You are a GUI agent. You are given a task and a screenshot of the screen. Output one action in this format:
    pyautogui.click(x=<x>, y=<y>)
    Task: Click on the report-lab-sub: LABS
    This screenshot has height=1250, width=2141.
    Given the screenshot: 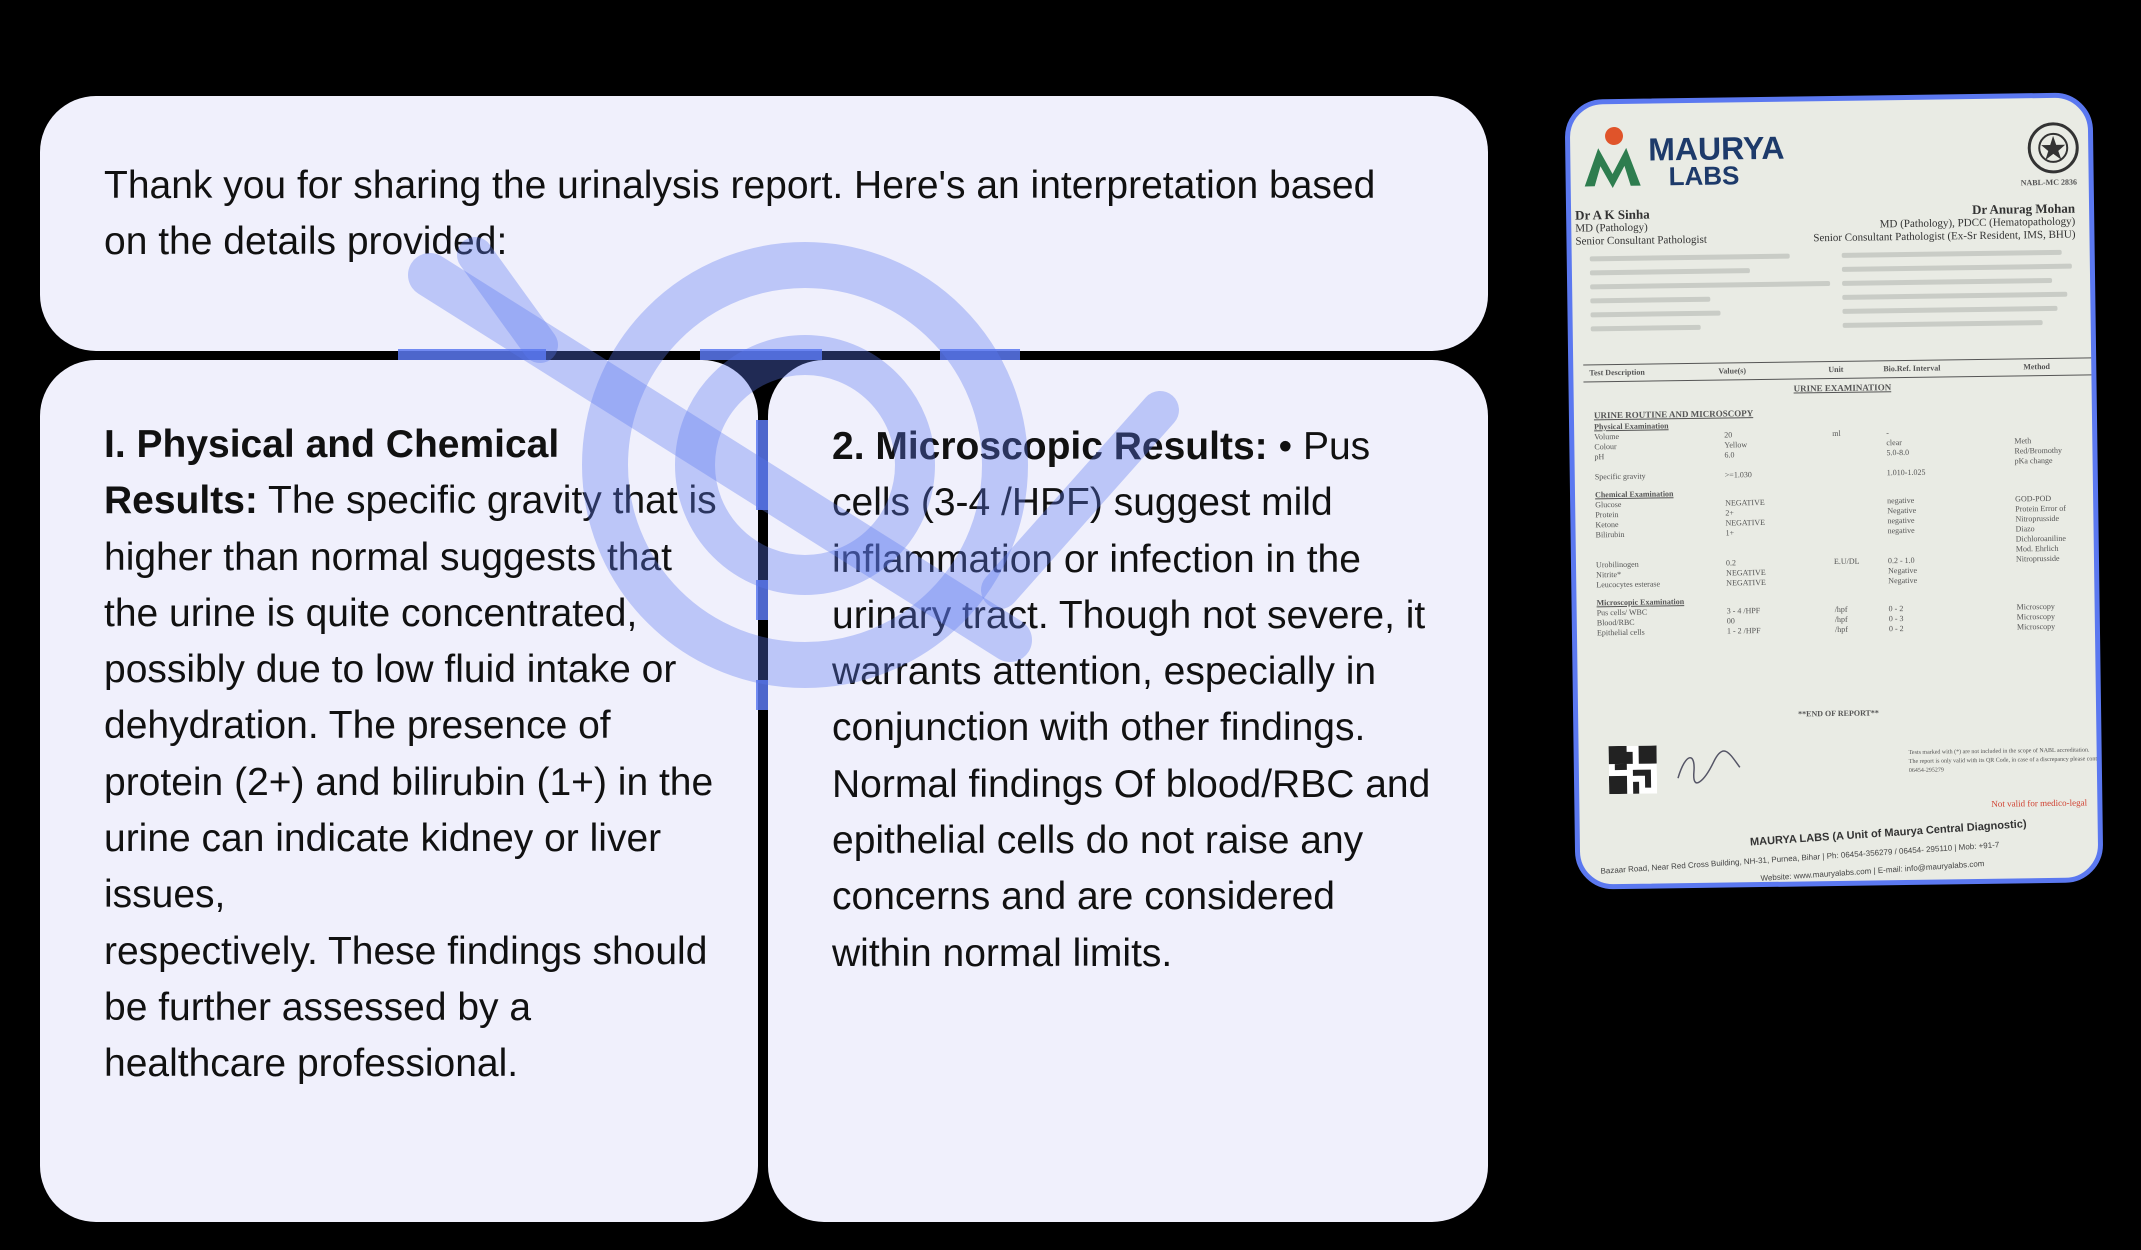 What is the action you would take?
    pyautogui.click(x=1704, y=176)
    